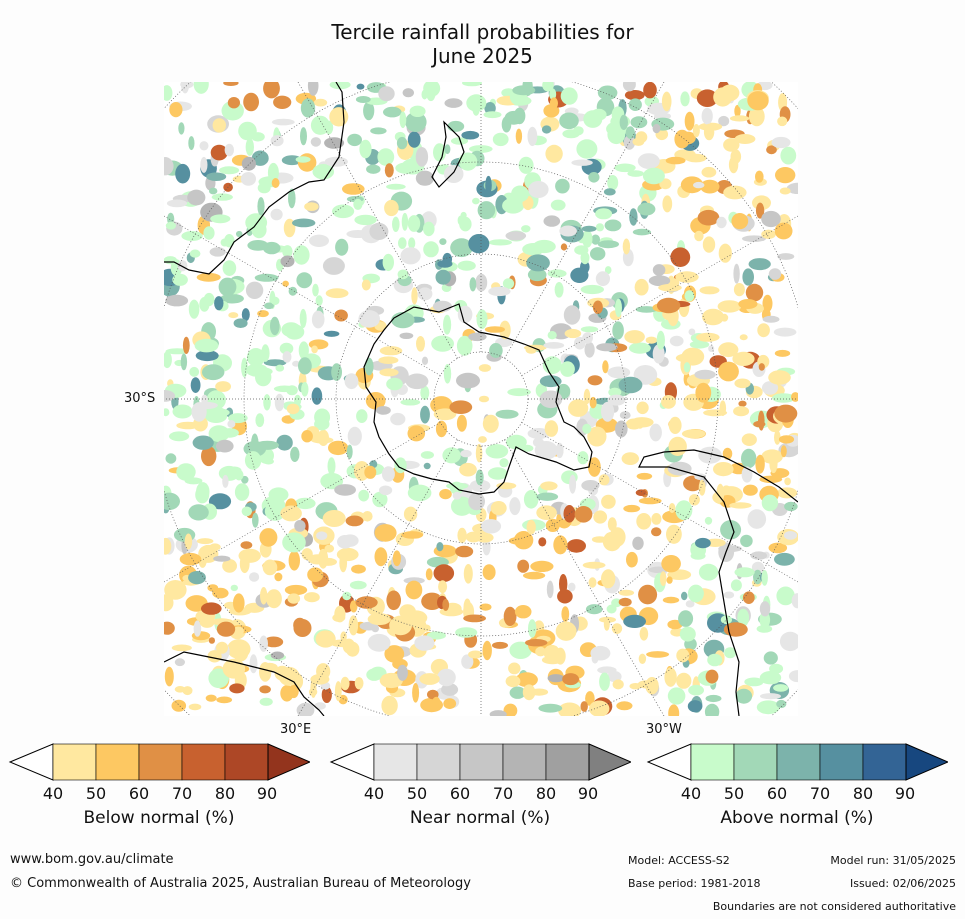  I want to click on tick: 90, so click(267, 793).